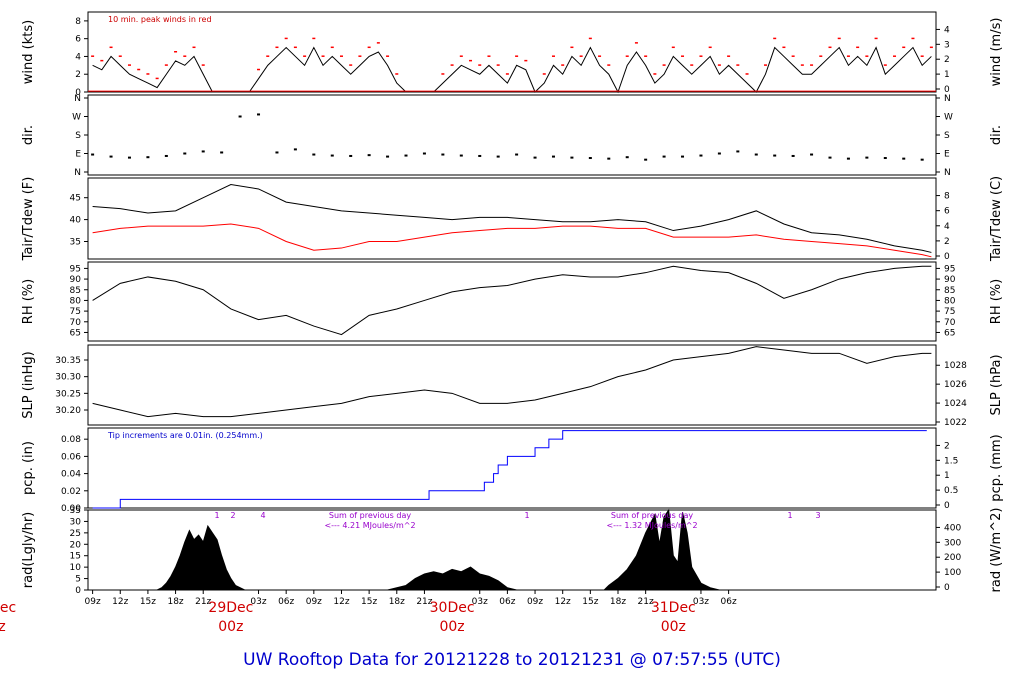 This screenshot has width=1024, height=700. What do you see at coordinates (71, 475) in the screenshot?
I see `y-tick-label: 0.04` at bounding box center [71, 475].